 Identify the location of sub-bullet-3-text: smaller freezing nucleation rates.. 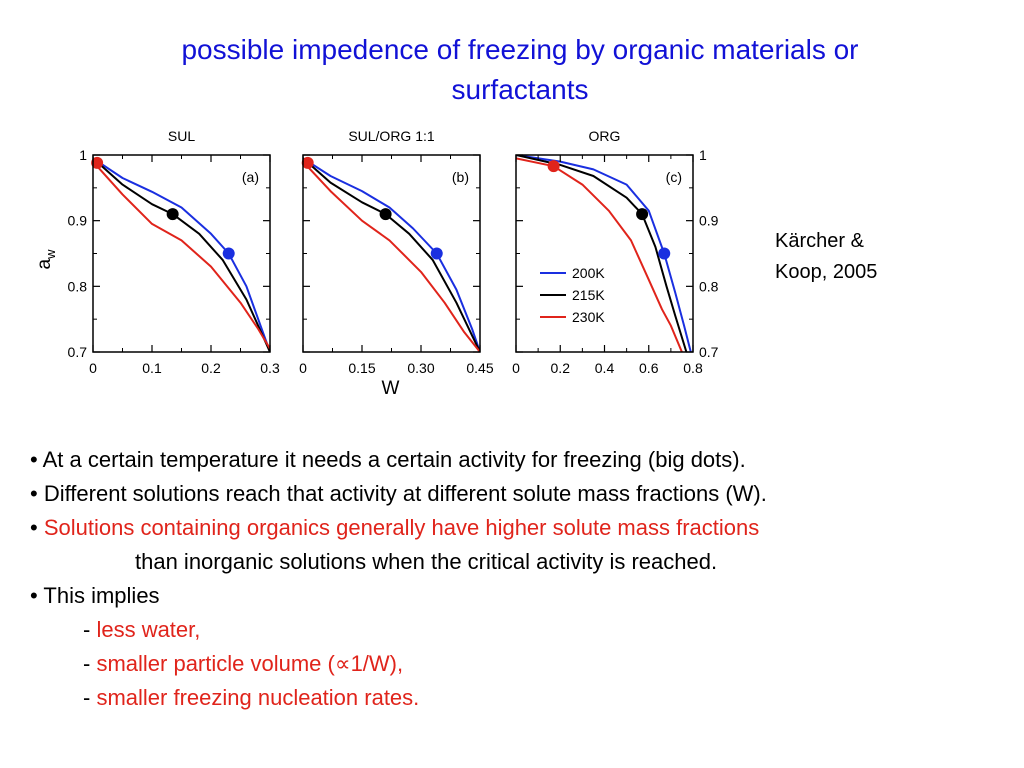
(258, 697).